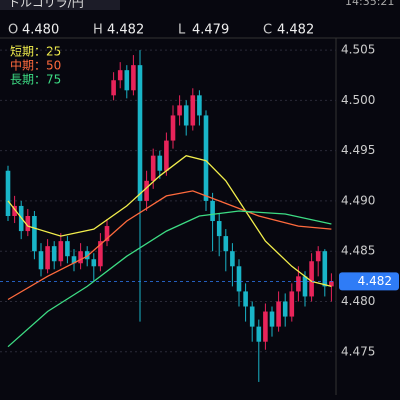 The height and width of the screenshot is (400, 400). What do you see at coordinates (358, 200) in the screenshot?
I see `y-tick-label: 4.490` at bounding box center [358, 200].